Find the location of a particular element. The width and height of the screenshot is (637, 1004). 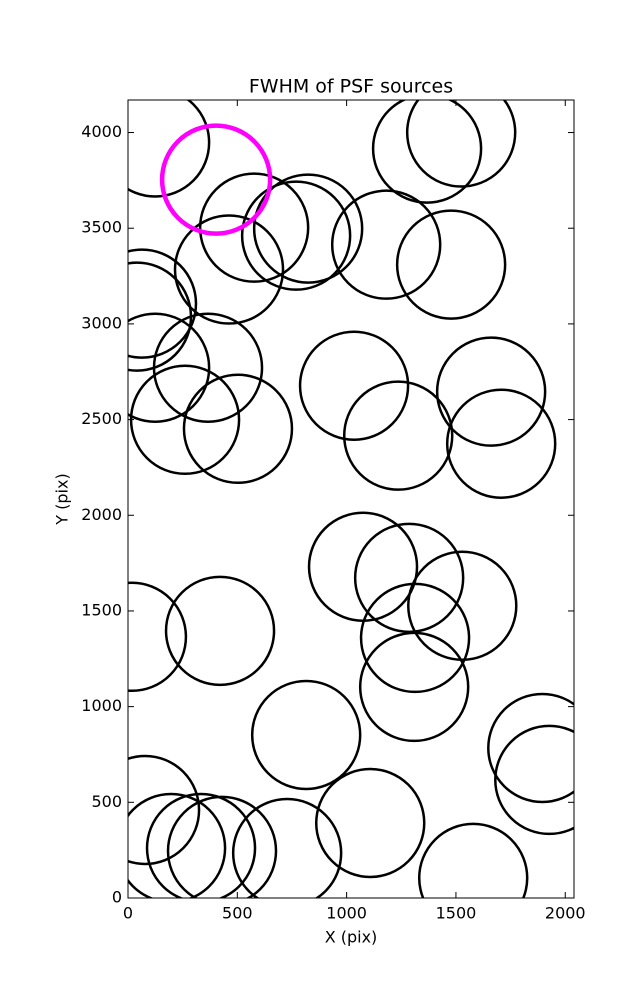

x-tick-label: 1500 is located at coordinates (456, 913).